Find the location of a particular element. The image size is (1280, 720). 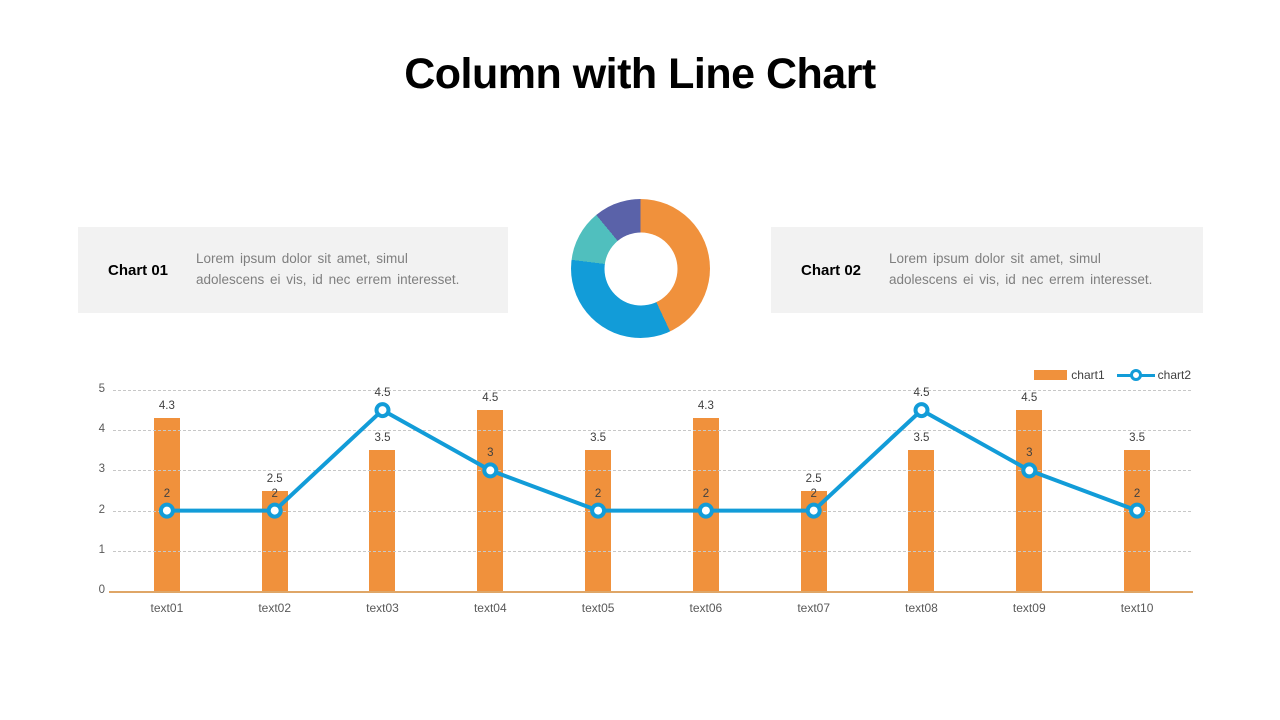

x-axis-label-text06: text06 is located at coordinates (706, 608).